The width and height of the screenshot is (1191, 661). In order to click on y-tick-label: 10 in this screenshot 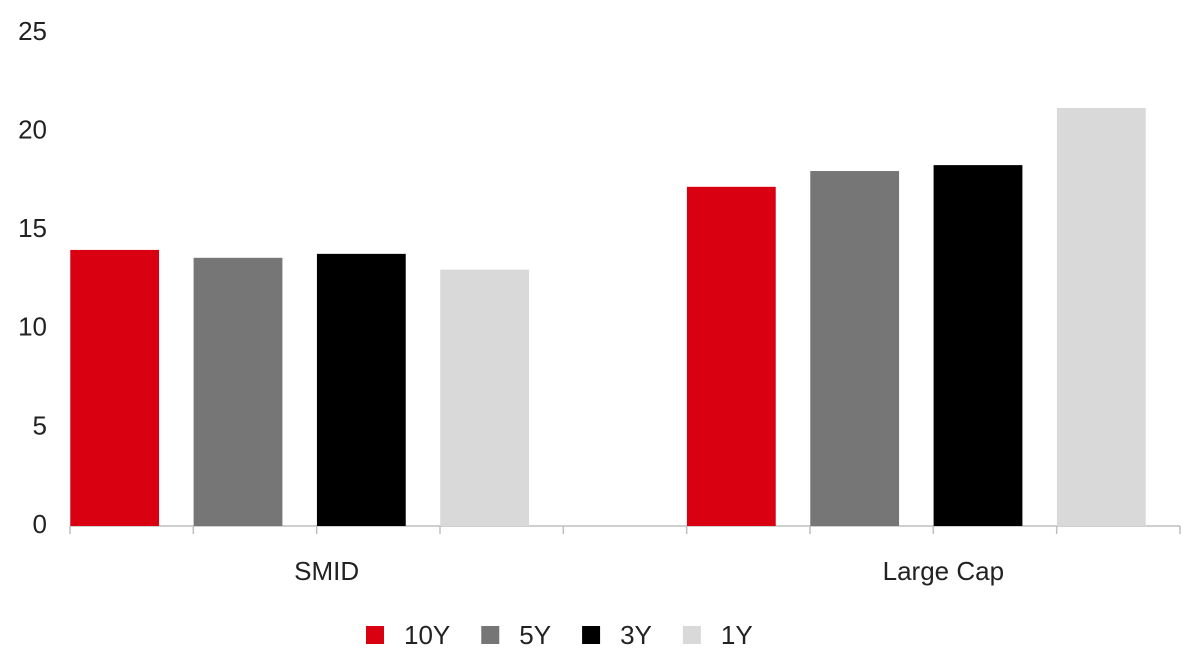, I will do `click(32, 327)`.